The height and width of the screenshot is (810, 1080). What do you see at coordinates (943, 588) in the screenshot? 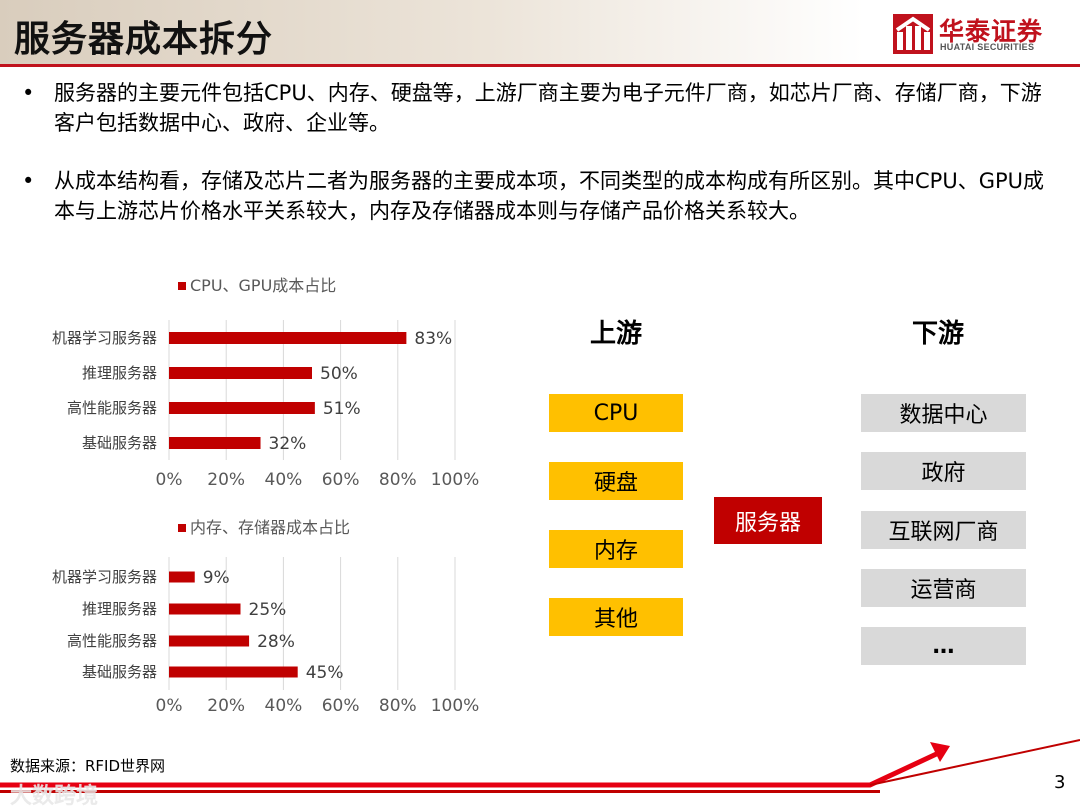
I see `downstream-box-carrier: 运营商` at bounding box center [943, 588].